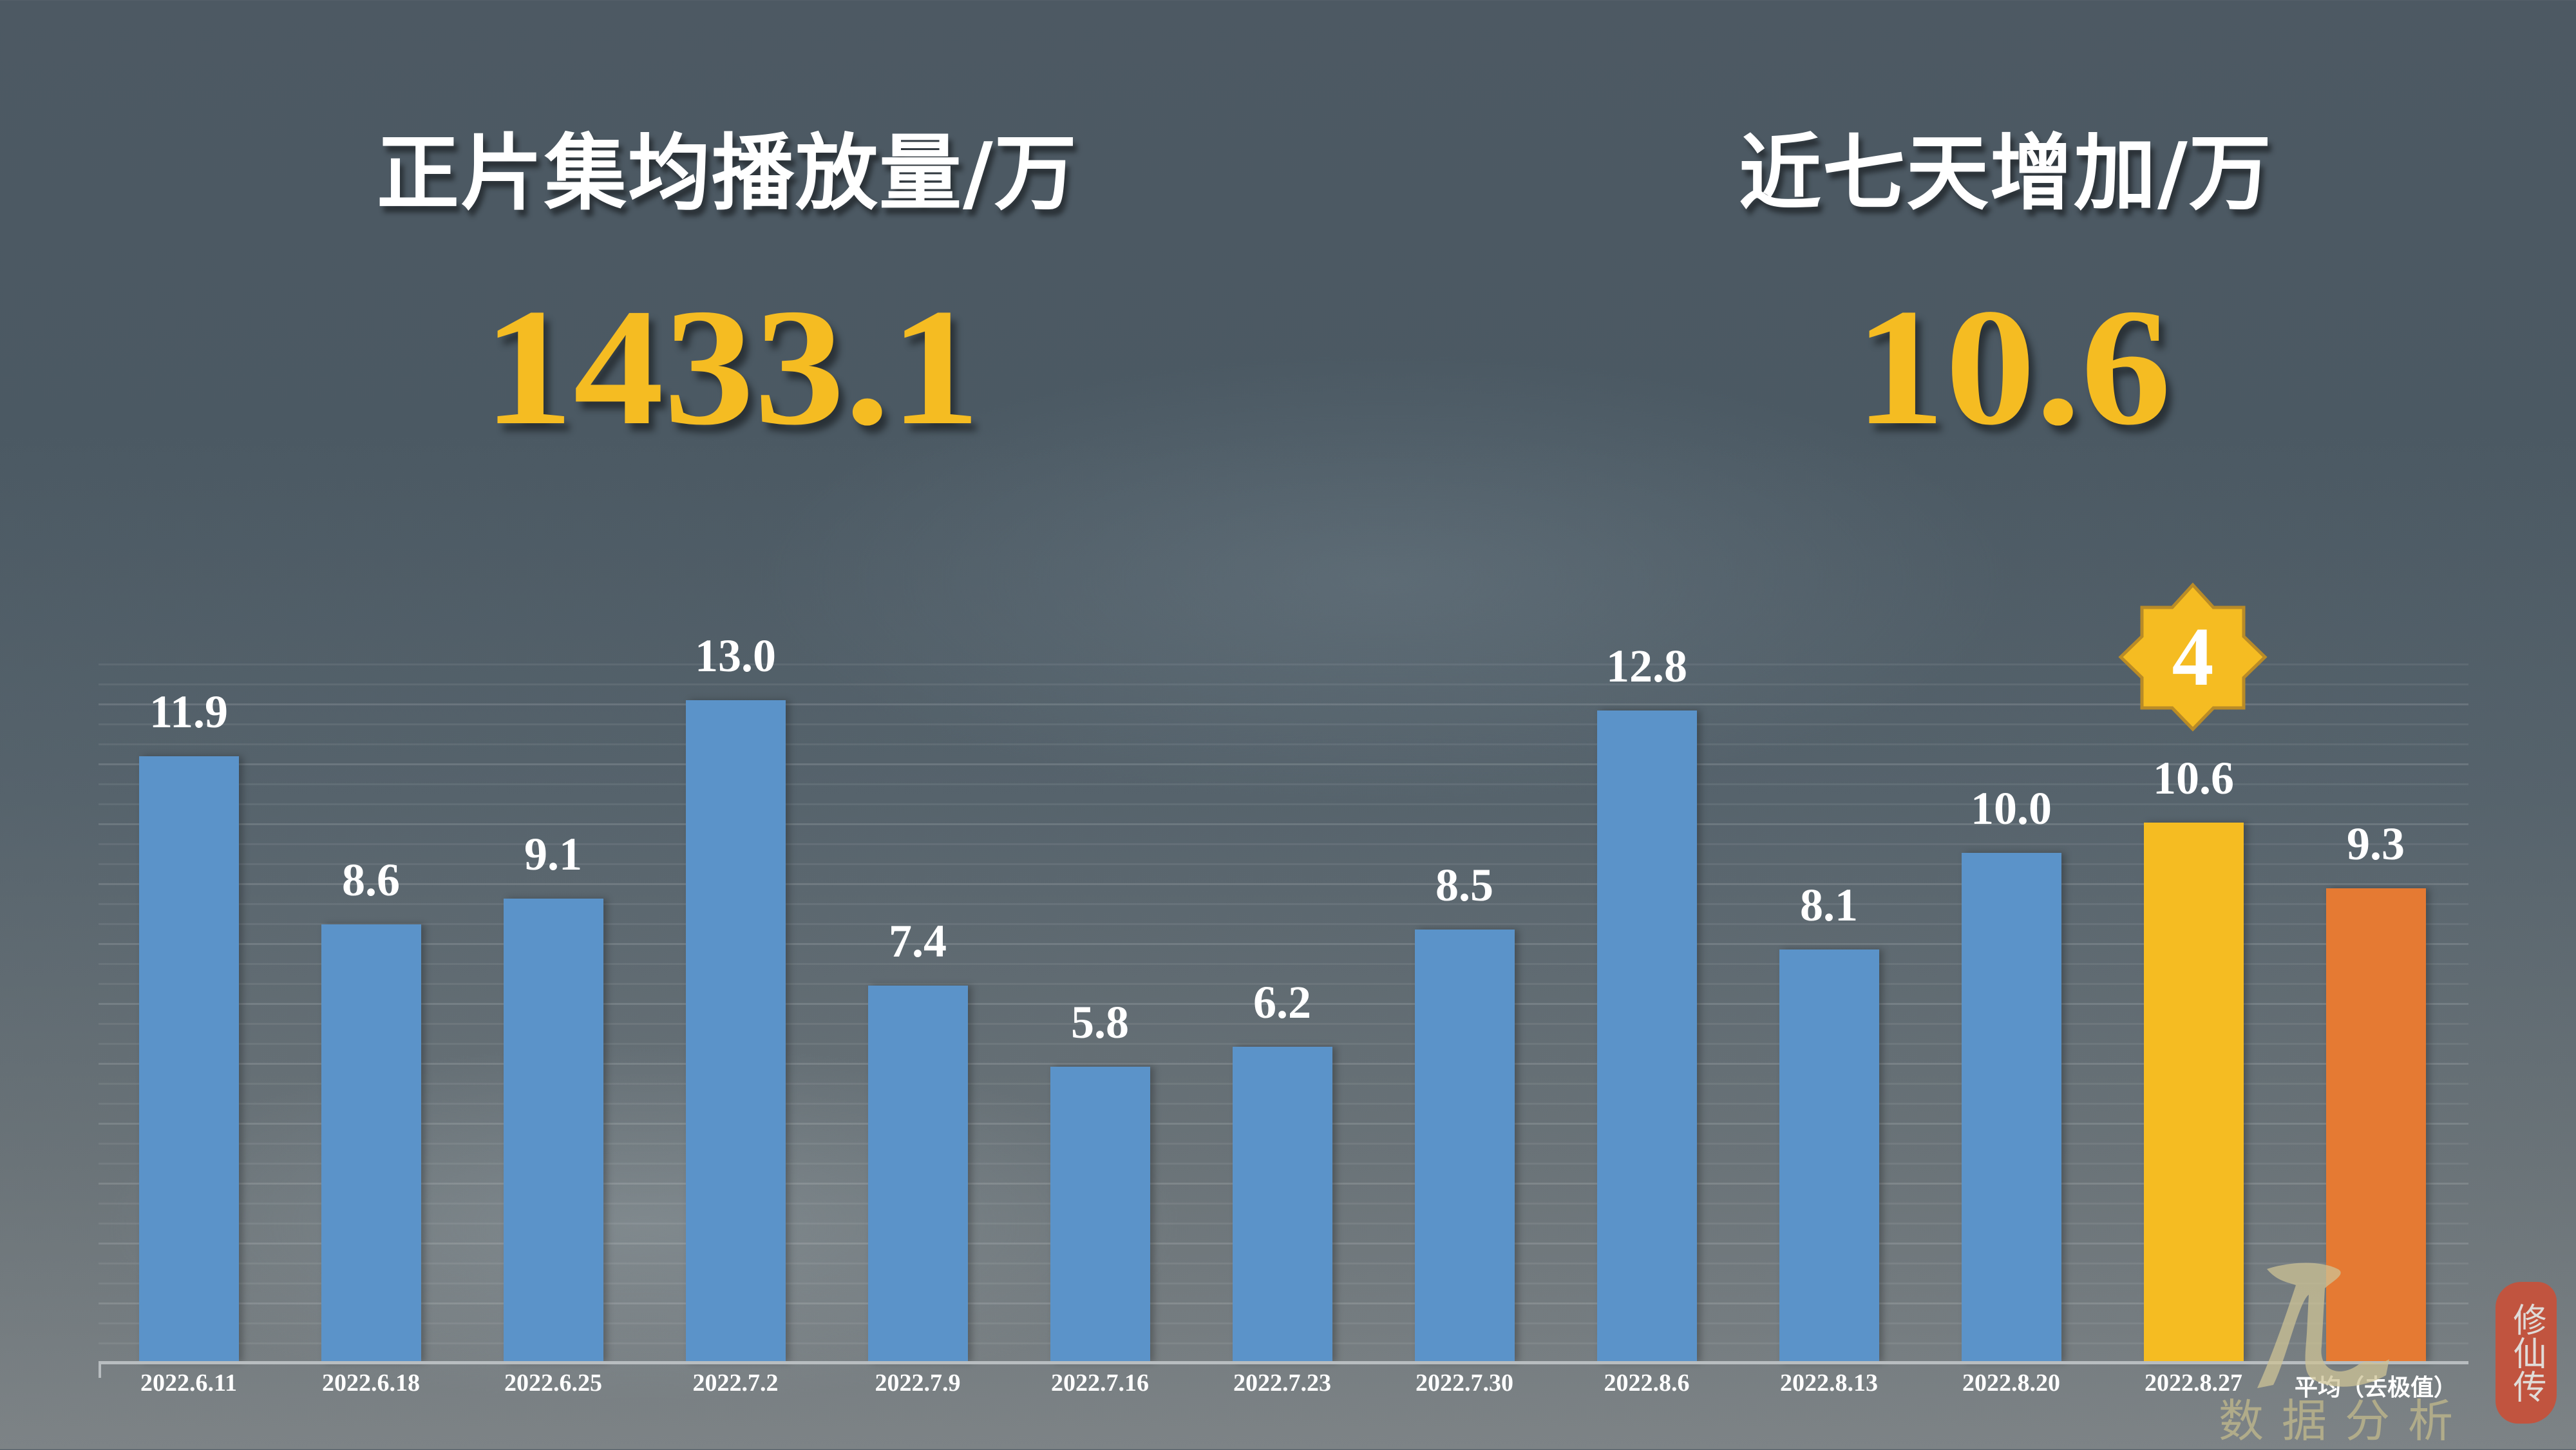 This screenshot has height=1450, width=2576. What do you see at coordinates (1646, 666) in the screenshot?
I see `bar-value-label: 12.8` at bounding box center [1646, 666].